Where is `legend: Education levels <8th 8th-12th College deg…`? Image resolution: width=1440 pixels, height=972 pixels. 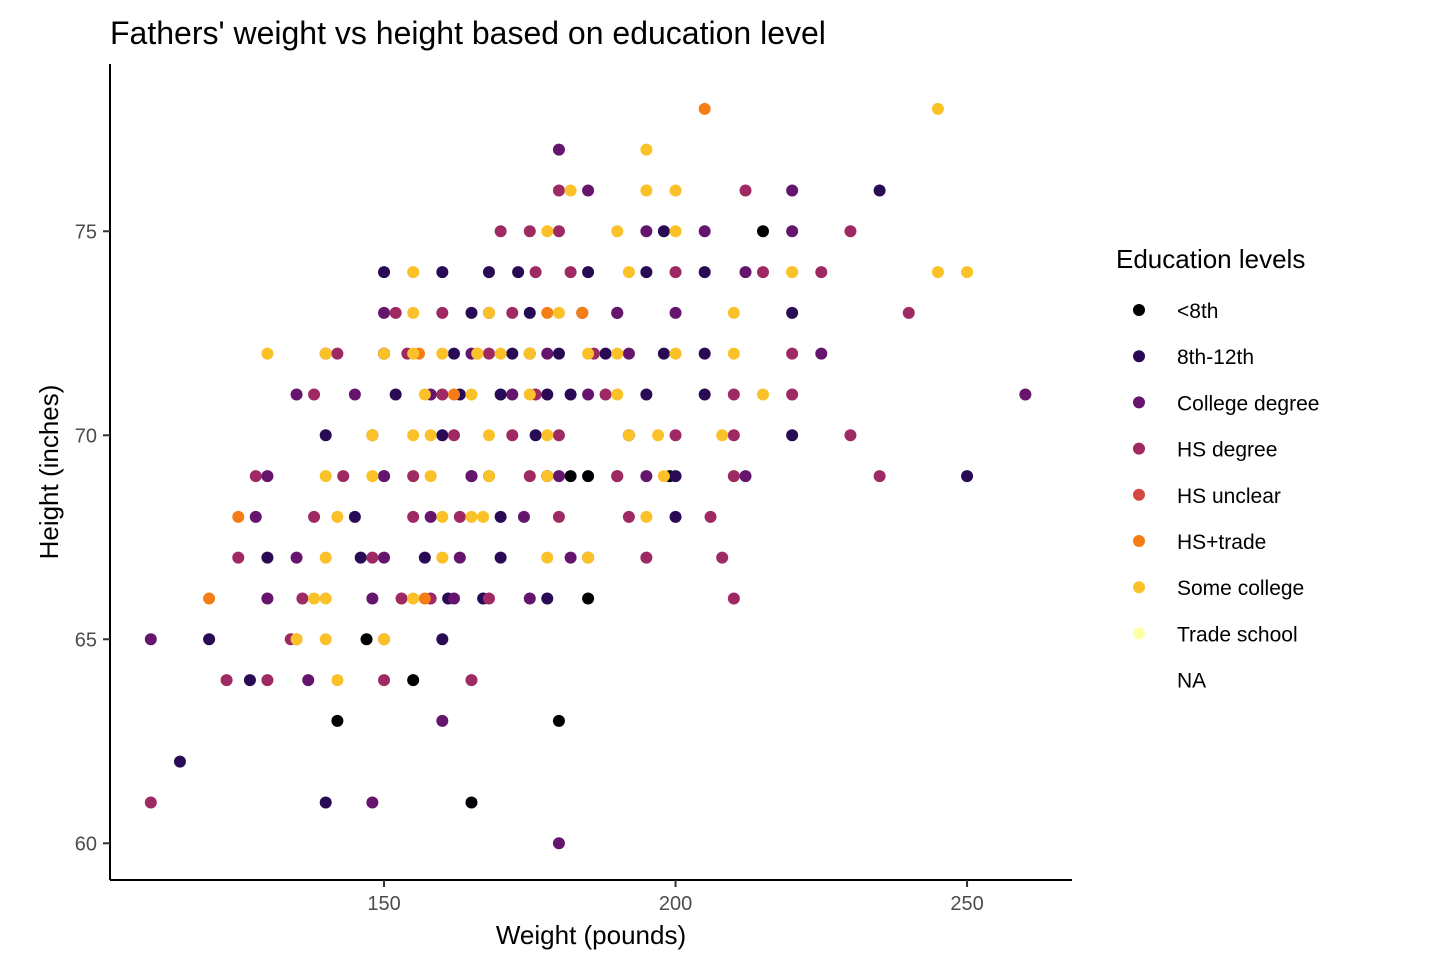 legend: Education levels <8th 8th-12th College deg… is located at coordinates (1217, 468).